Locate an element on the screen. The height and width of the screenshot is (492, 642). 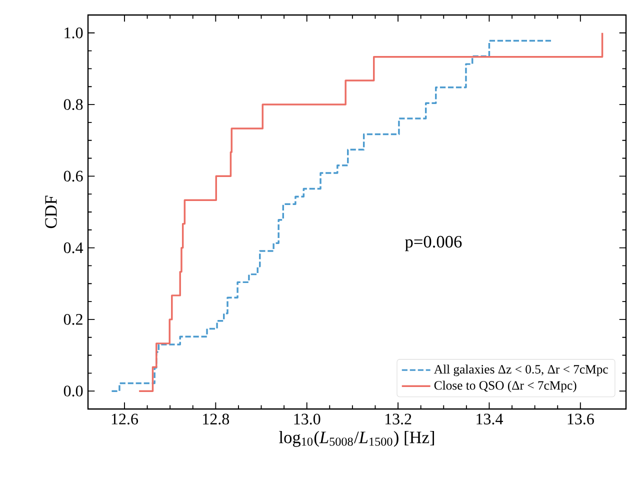
y-tick-label: 0.6 is located at coordinates (73, 176).